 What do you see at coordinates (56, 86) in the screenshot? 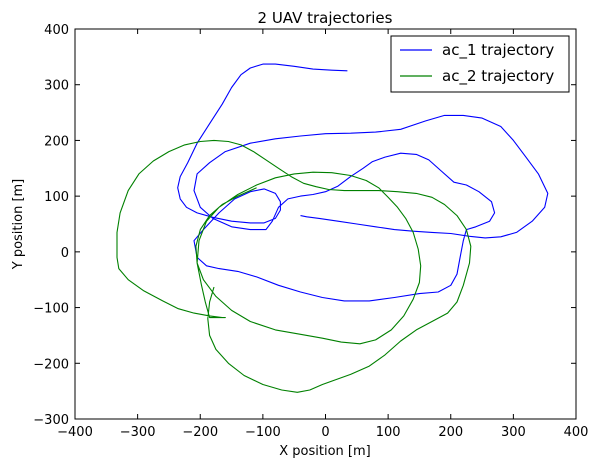
I see `y-tick-label: 300` at bounding box center [56, 86].